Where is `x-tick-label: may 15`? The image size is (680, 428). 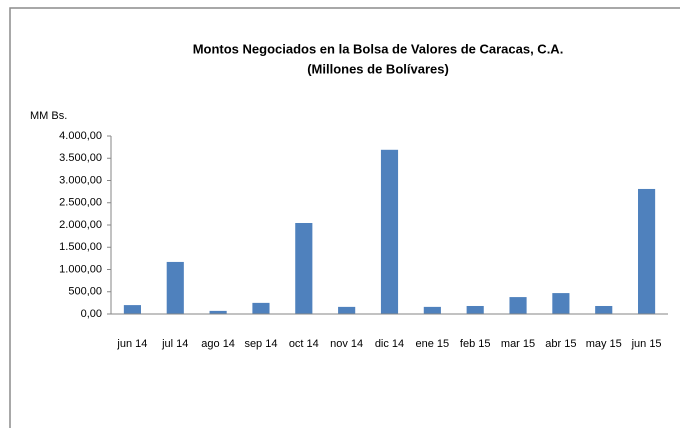
x-tick-label: may 15 is located at coordinates (604, 344).